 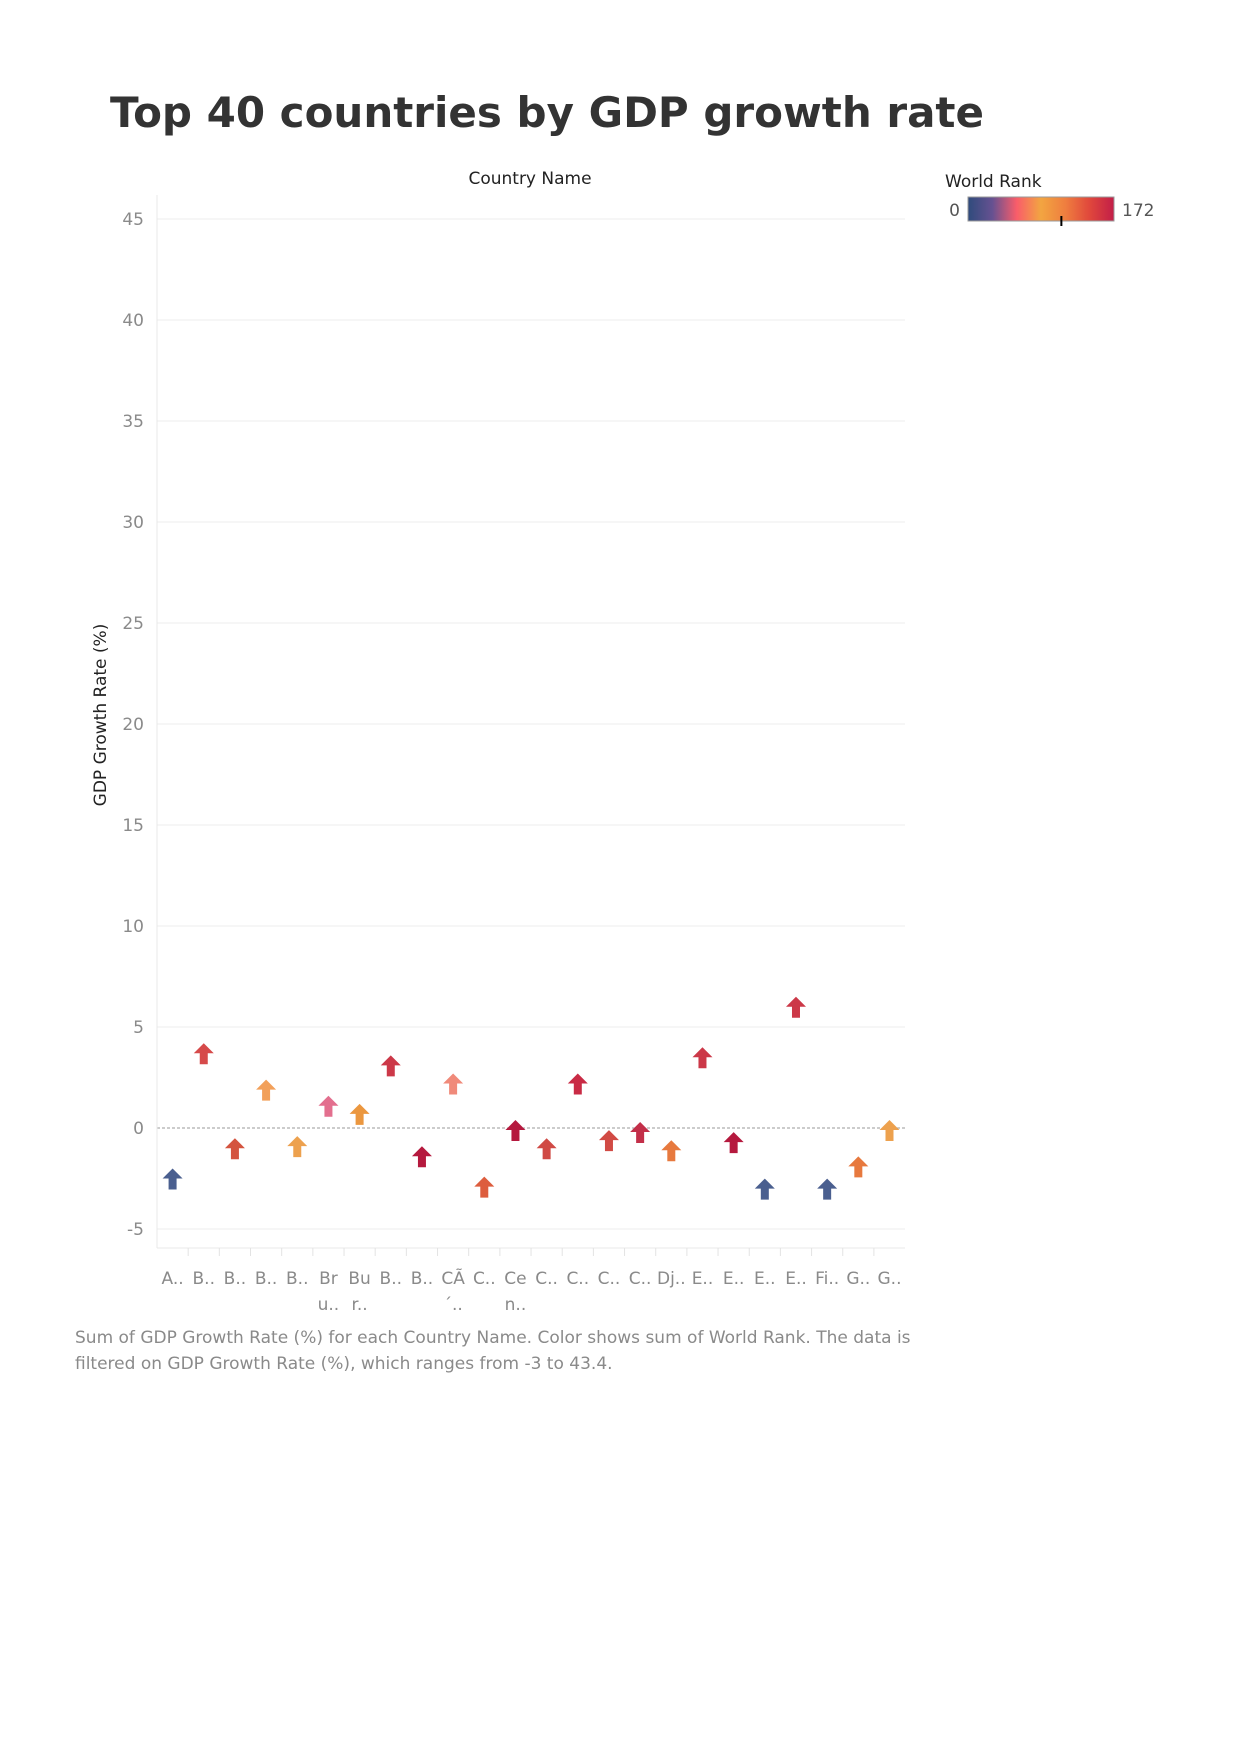 I want to click on y-tick-label: 45, so click(x=133, y=220).